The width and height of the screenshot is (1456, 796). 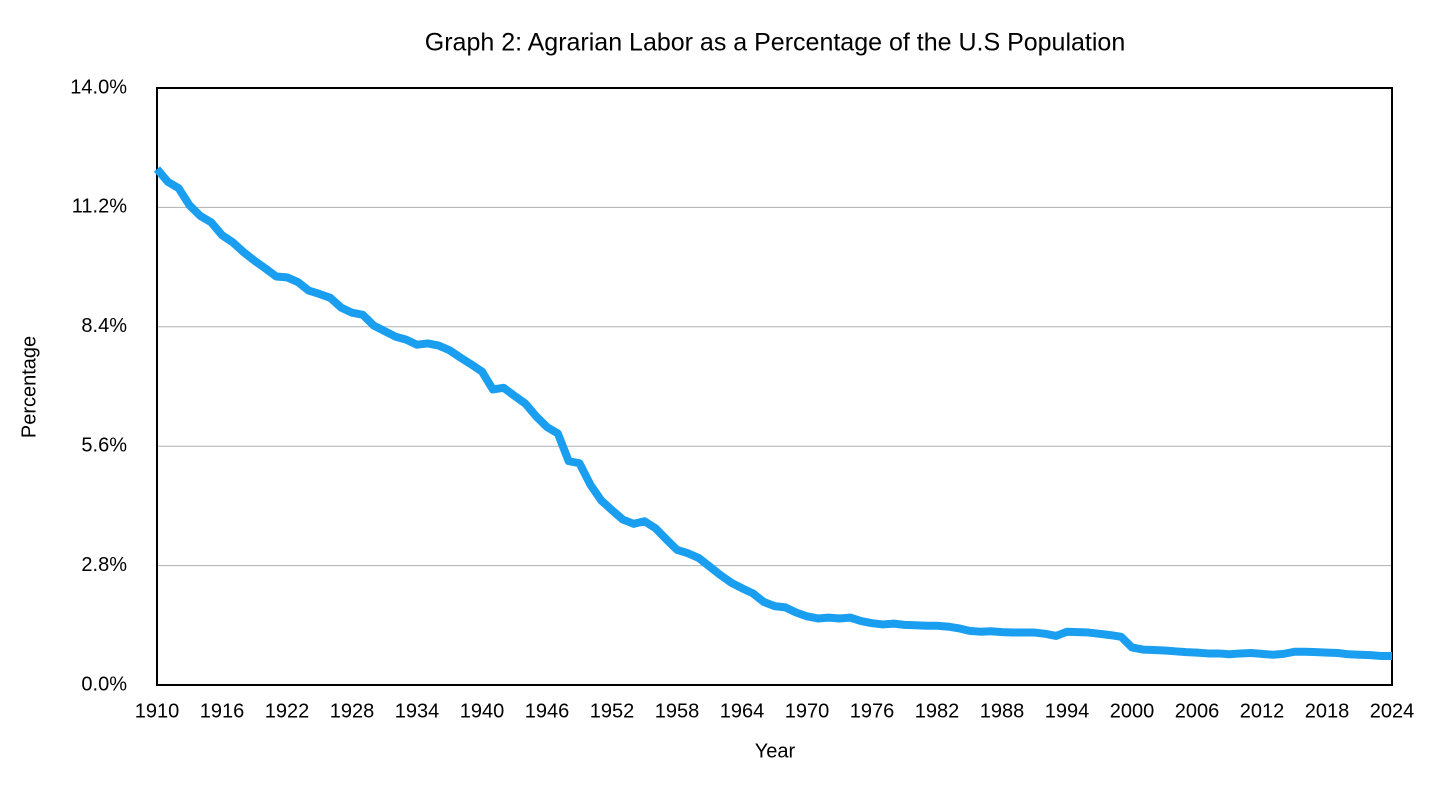 What do you see at coordinates (222, 711) in the screenshot?
I see `x-tick-label: 1916` at bounding box center [222, 711].